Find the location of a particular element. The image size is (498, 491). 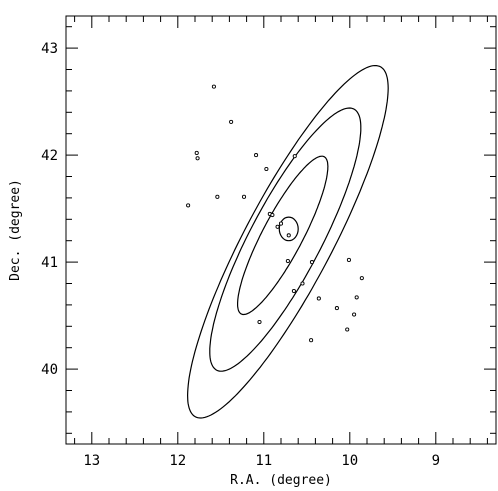

x-tick-label: 11 is located at coordinates (263, 461).